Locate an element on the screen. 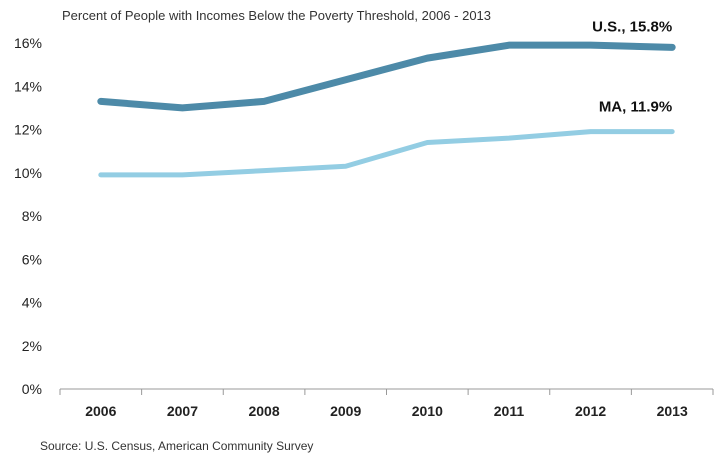 This screenshot has width=723, height=458. x-tick-label: 2013 is located at coordinates (672, 411).